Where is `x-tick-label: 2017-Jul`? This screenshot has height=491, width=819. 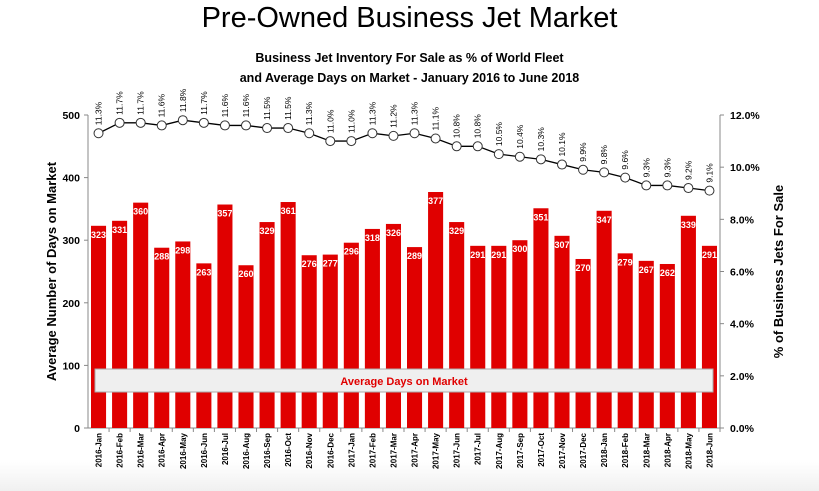
x-tick-label: 2017-Jul is located at coordinates (478, 449).